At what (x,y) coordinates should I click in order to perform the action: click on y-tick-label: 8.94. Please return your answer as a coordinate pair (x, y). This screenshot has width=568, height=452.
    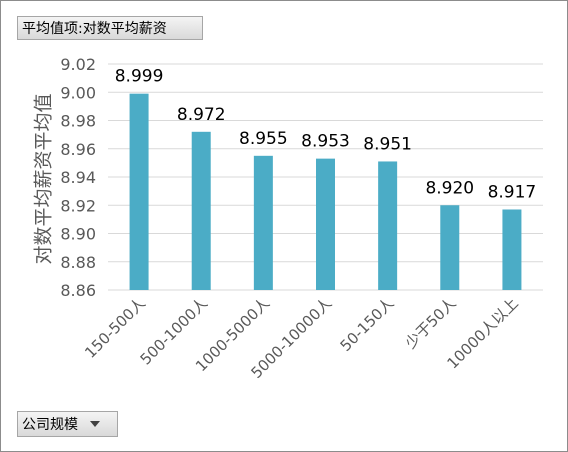
    Looking at the image, I should click on (78, 177).